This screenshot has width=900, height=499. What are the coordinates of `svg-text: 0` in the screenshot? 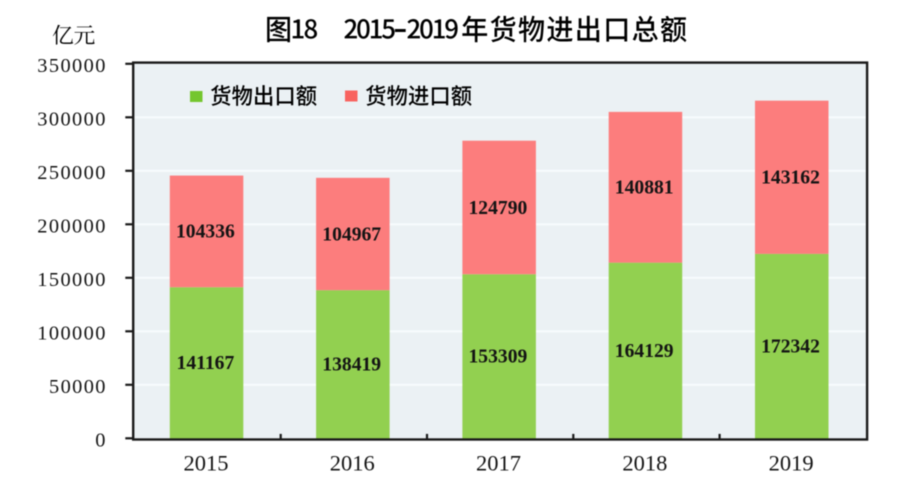 It's located at (100, 440).